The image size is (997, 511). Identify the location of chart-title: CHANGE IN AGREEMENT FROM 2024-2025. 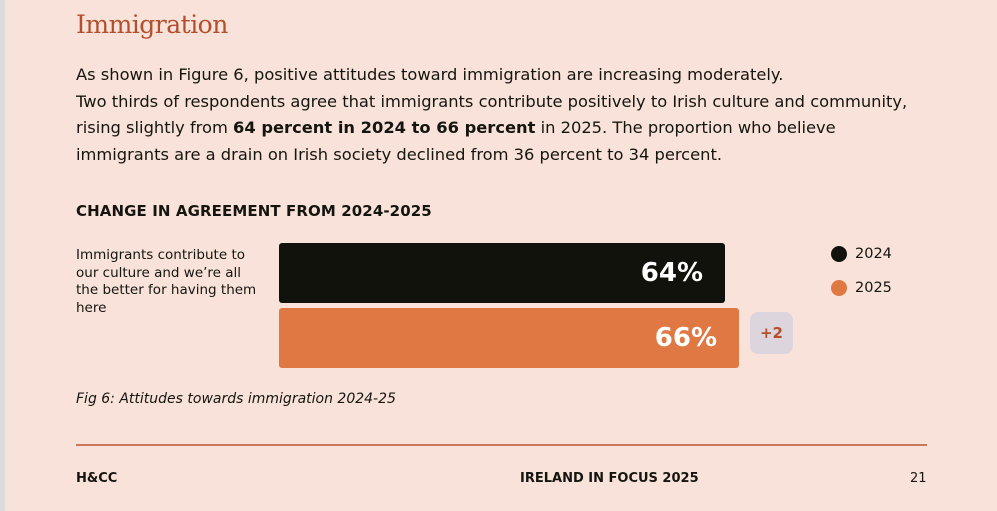
(254, 211).